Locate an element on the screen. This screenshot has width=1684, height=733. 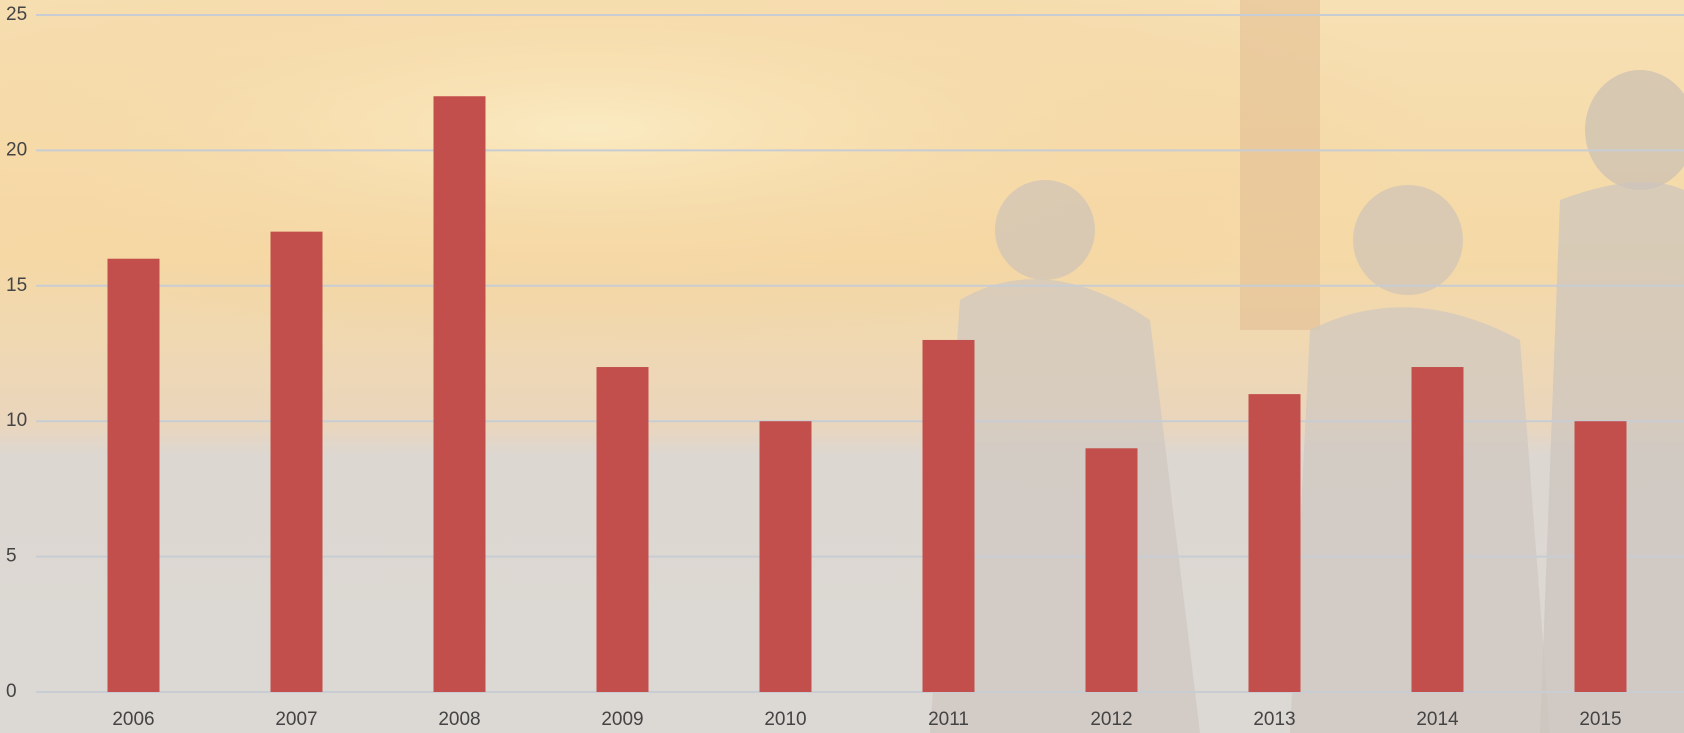
x-tick-label: 2008 is located at coordinates (459, 719).